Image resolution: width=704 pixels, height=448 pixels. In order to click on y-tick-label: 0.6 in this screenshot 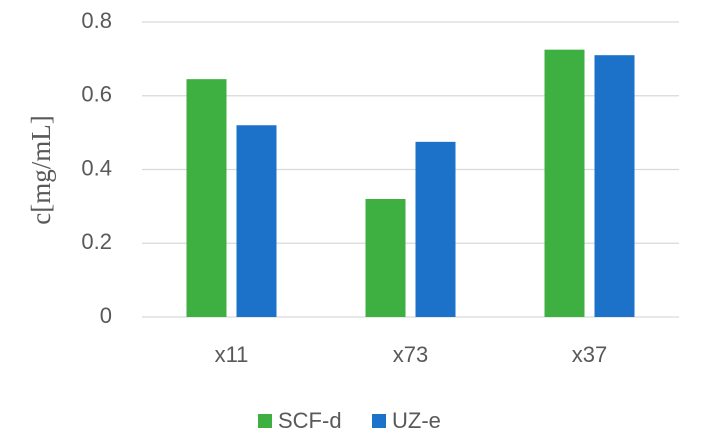, I will do `click(96, 94)`.